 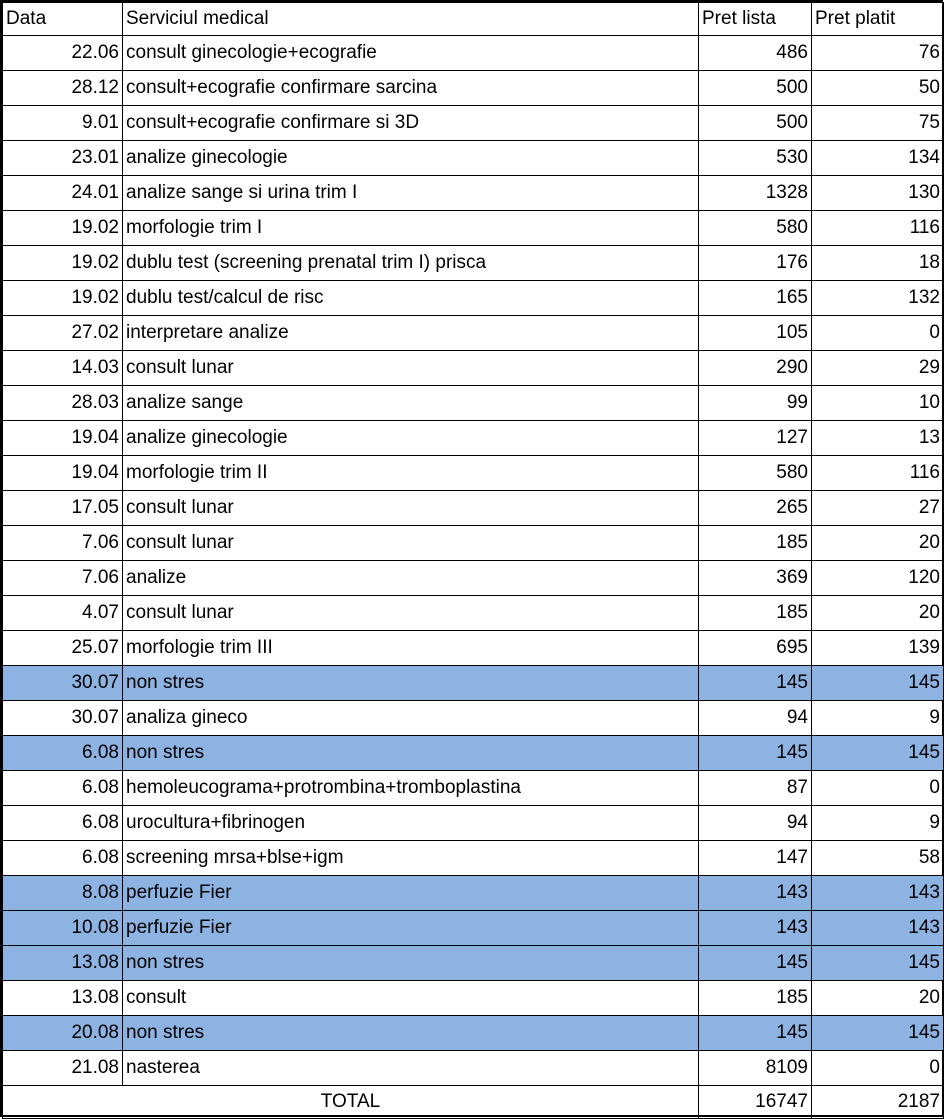 What do you see at coordinates (877, 228) in the screenshot?
I see `cell-paid-price: 116` at bounding box center [877, 228].